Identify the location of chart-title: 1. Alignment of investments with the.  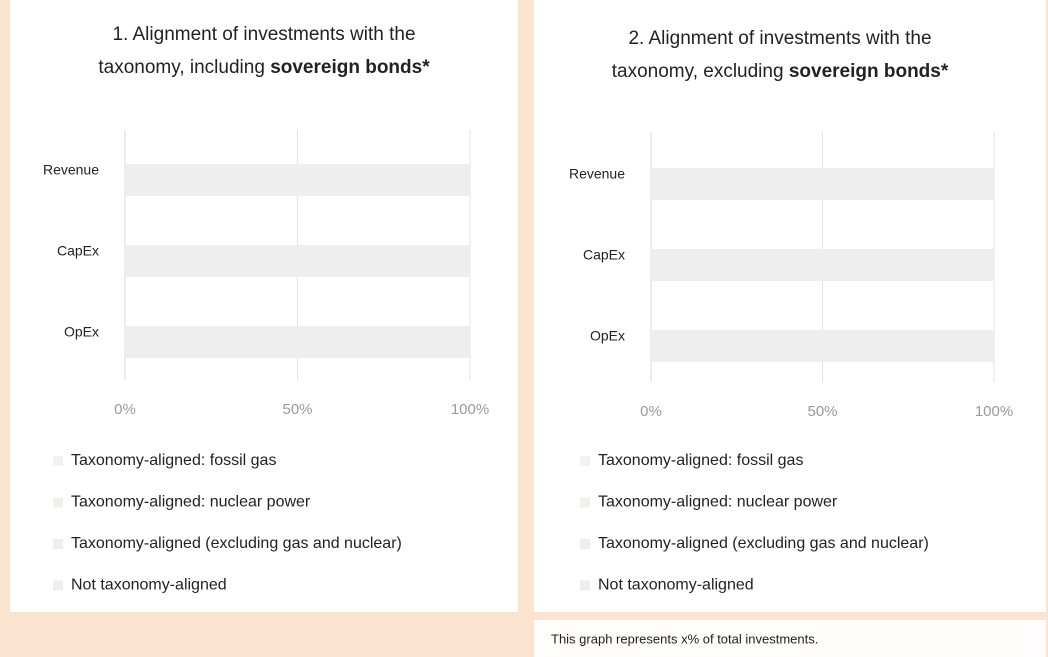
(263, 34).